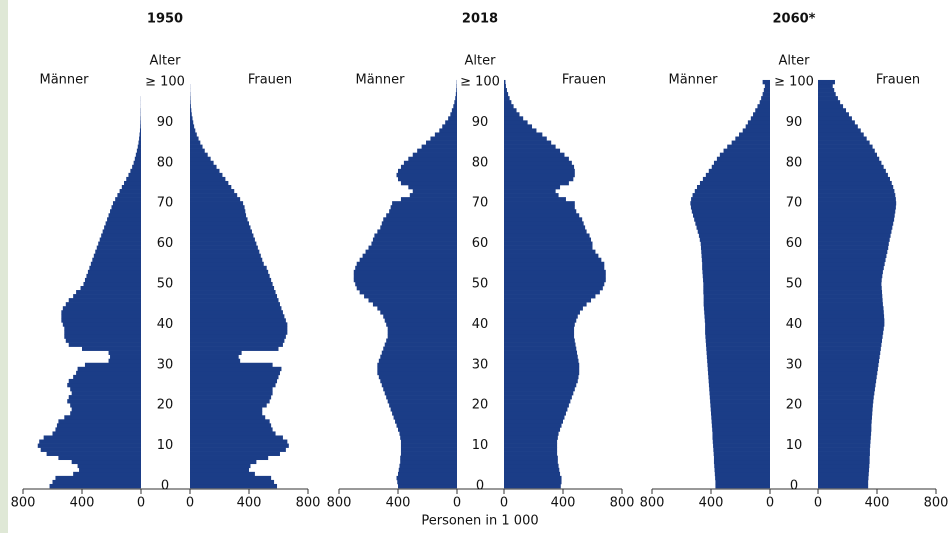  What do you see at coordinates (480, 485) in the screenshot?
I see `age-tick-label: 0` at bounding box center [480, 485].